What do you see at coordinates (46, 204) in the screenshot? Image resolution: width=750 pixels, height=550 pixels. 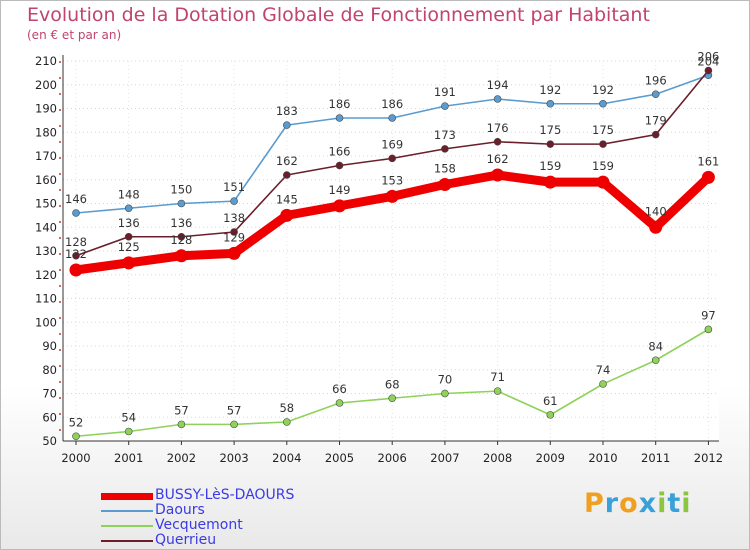 I see `y-tick-label: 150` at bounding box center [46, 204].